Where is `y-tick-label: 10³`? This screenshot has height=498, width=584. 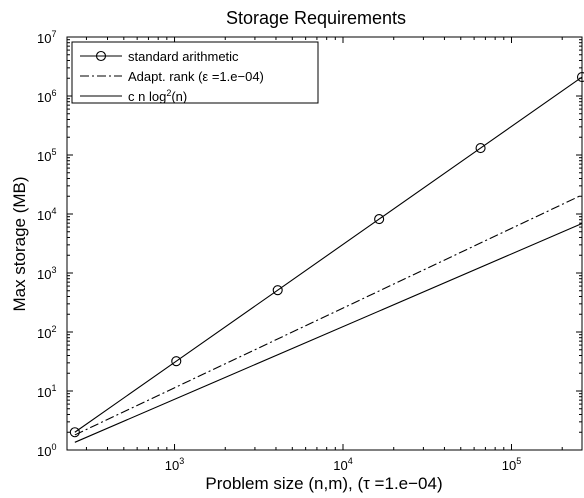
y-tick-label: 10³ is located at coordinates (46, 273).